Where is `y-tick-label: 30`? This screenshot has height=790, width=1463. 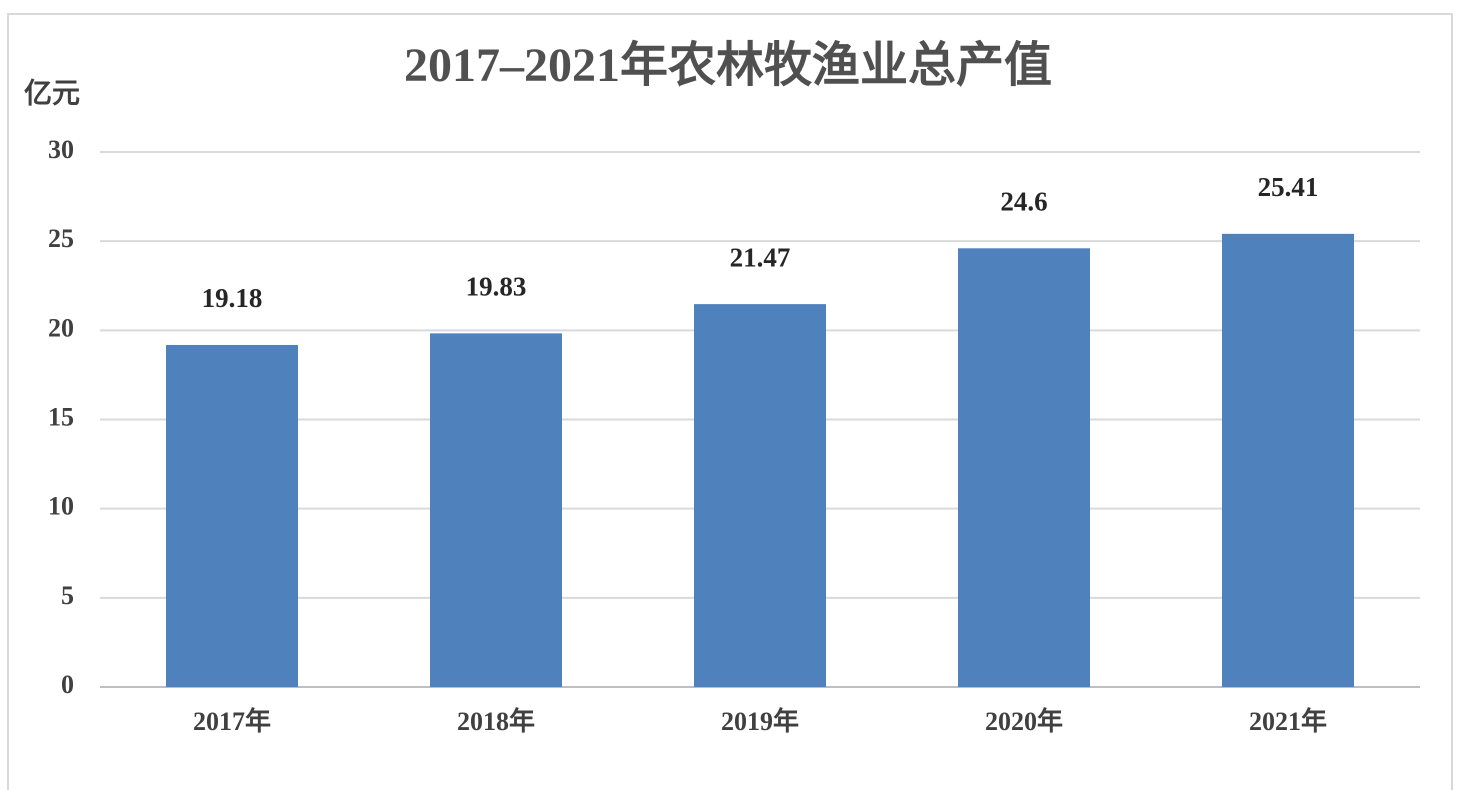
y-tick-label: 30 is located at coordinates (61, 149).